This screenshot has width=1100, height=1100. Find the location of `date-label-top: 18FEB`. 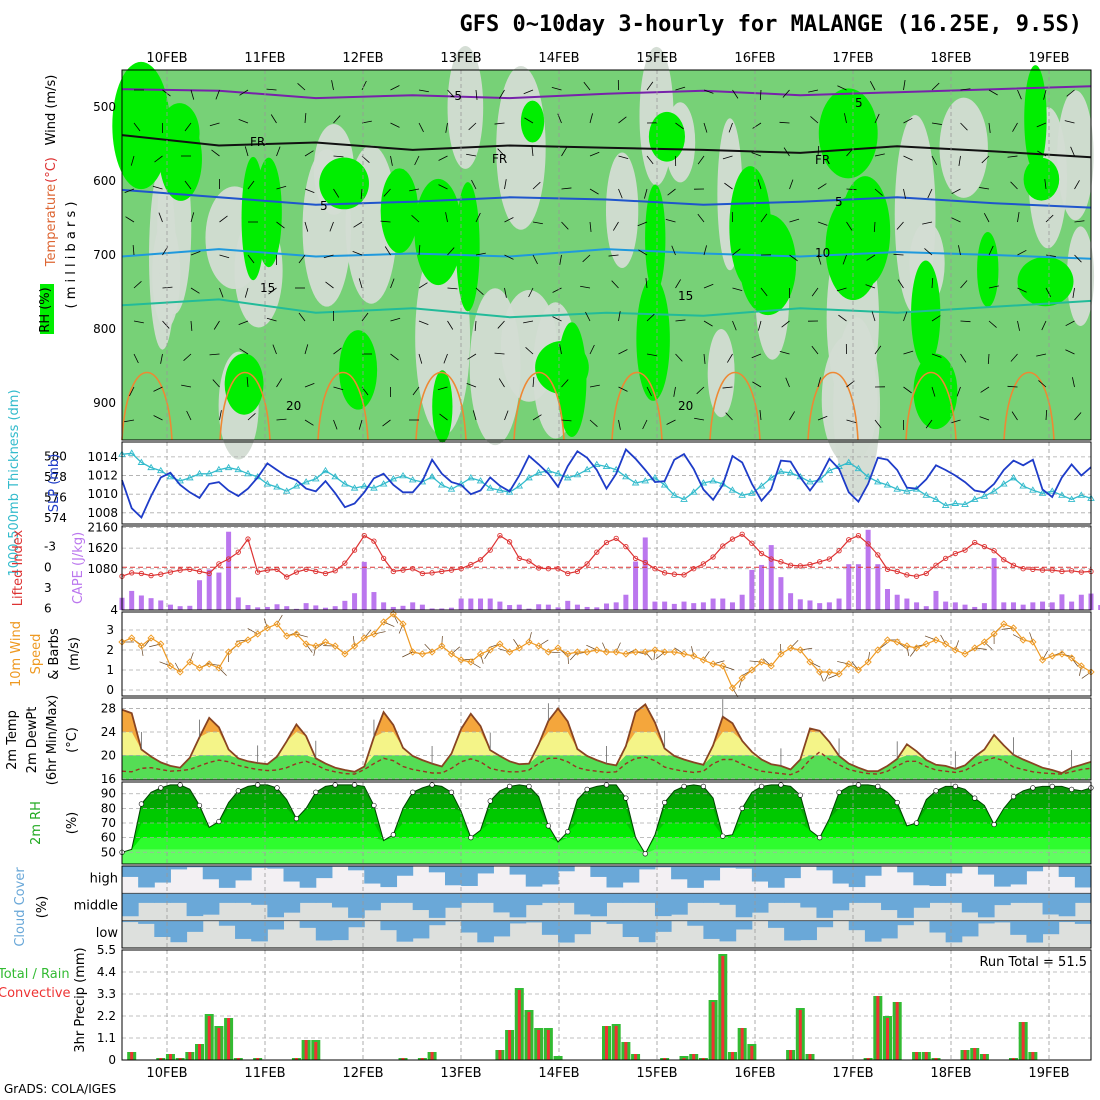

date-label-top: 18FEB is located at coordinates (950, 58).